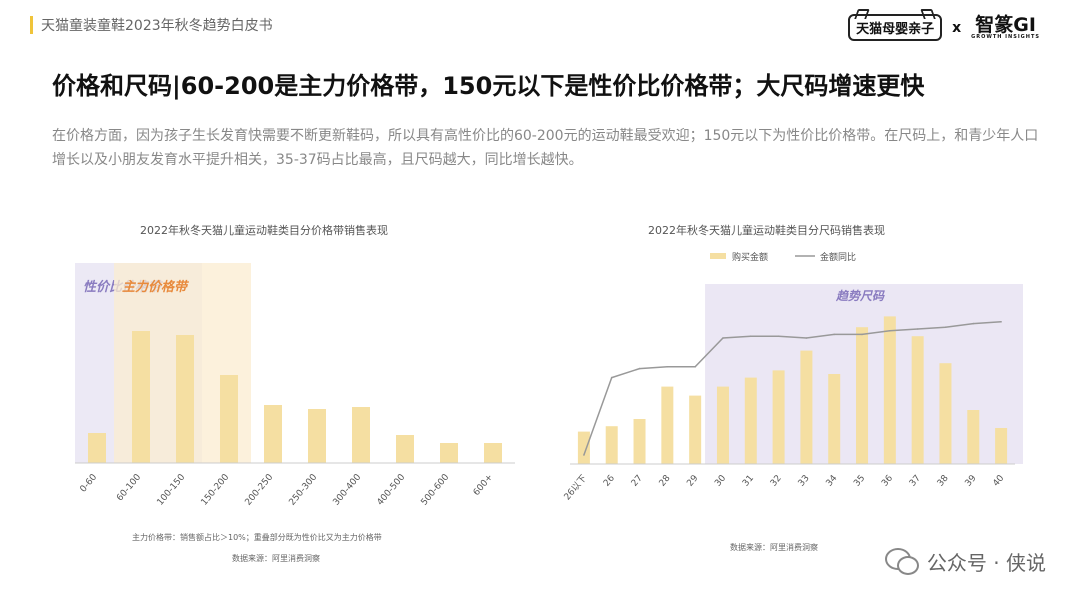  Describe the element at coordinates (257, 537) in the screenshot. I see `chart1-note: 主力价格带：销售额占比＞10%；重叠部分既为性价比又为主力价格带` at that location.